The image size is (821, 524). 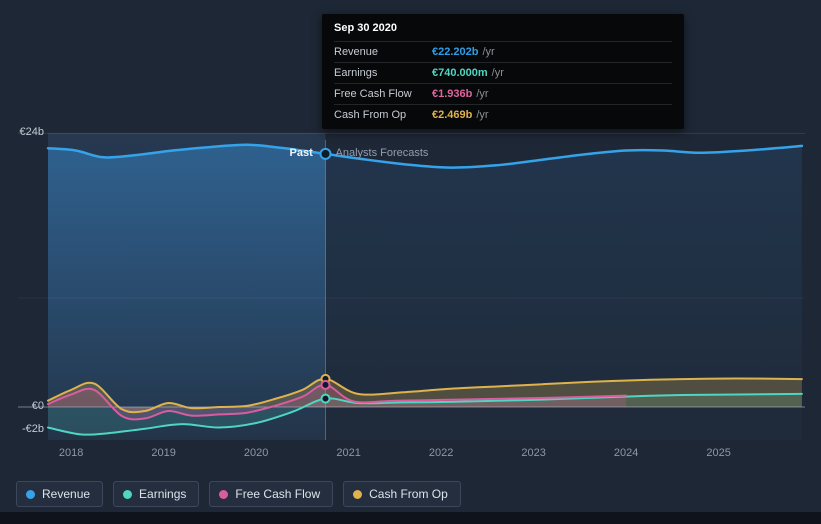 I want to click on legend-item-cash-from-op: Cash From Op, so click(x=402, y=494).